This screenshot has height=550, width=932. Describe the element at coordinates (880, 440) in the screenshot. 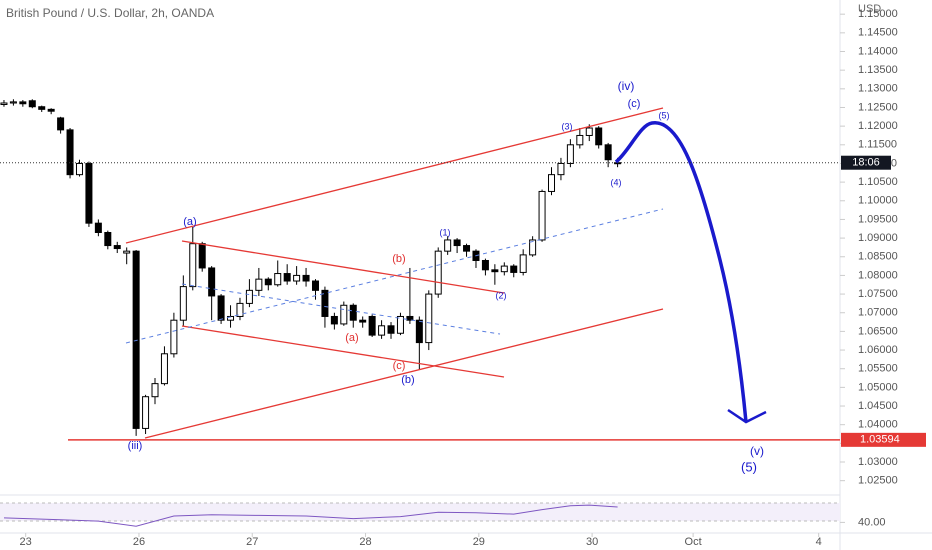

I see `level-label: 1.03594` at that location.